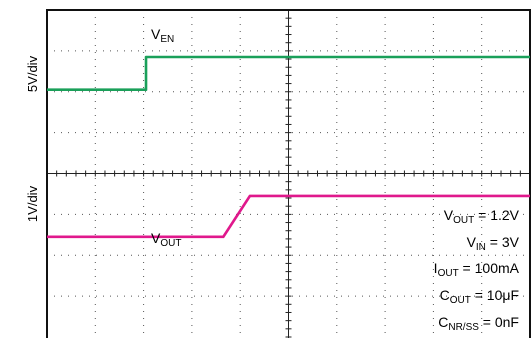  What do you see at coordinates (288, 73) in the screenshot?
I see `trace-v-en` at bounding box center [288, 73].